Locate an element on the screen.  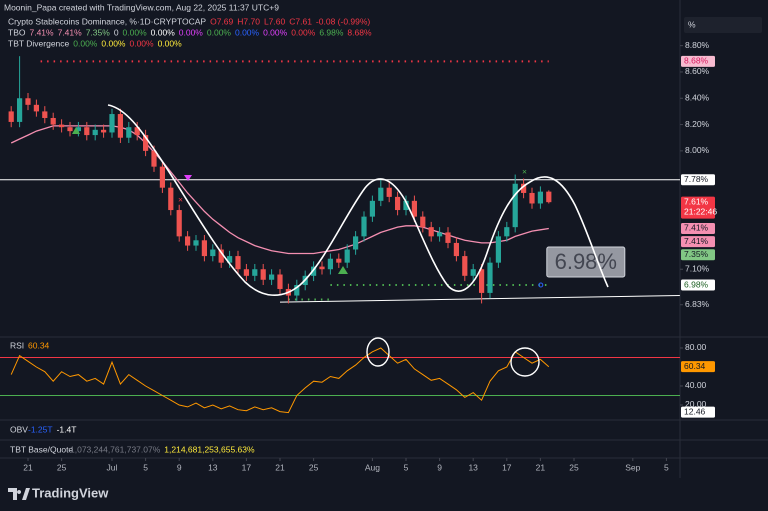
y-tick-label: 80.00 is located at coordinates (696, 347).